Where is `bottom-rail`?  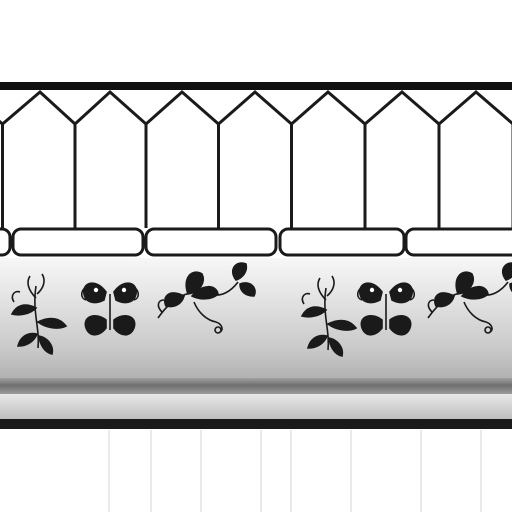
bottom-rail is located at coordinates (256, 424).